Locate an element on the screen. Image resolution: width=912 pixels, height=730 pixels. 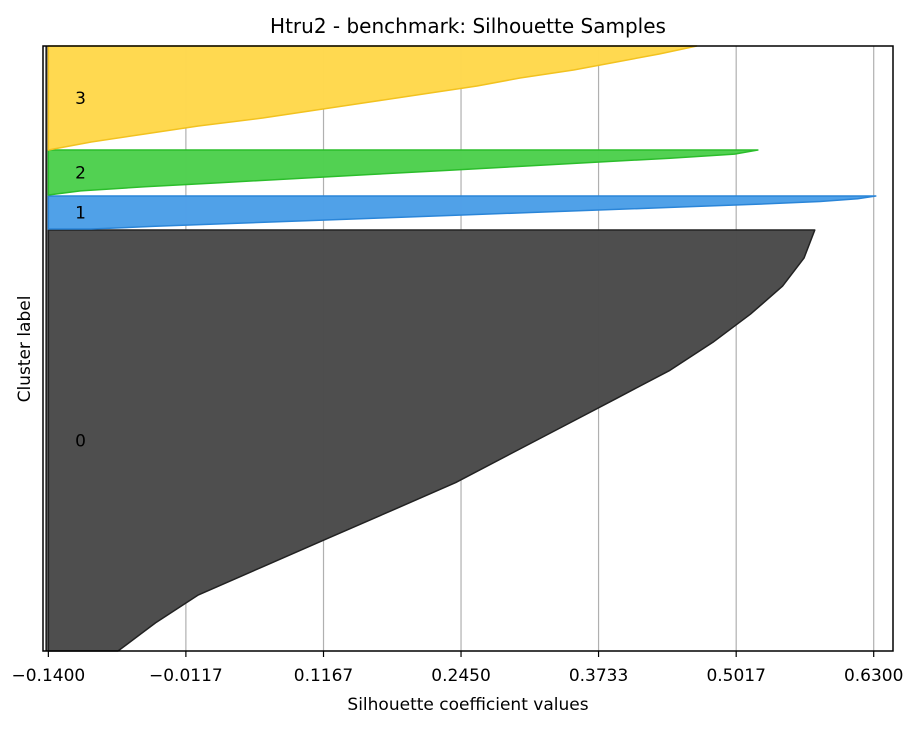
x-axis-label: Silhouette coefficient values is located at coordinates (467, 705).